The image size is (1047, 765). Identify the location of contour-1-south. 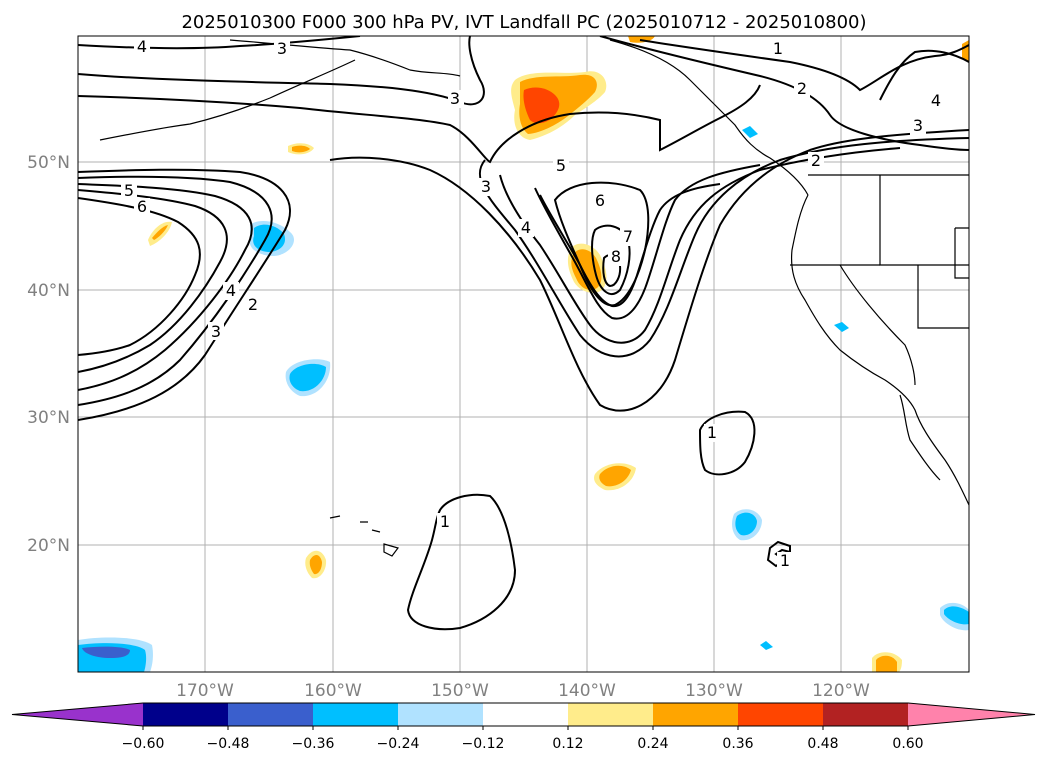
(461, 562).